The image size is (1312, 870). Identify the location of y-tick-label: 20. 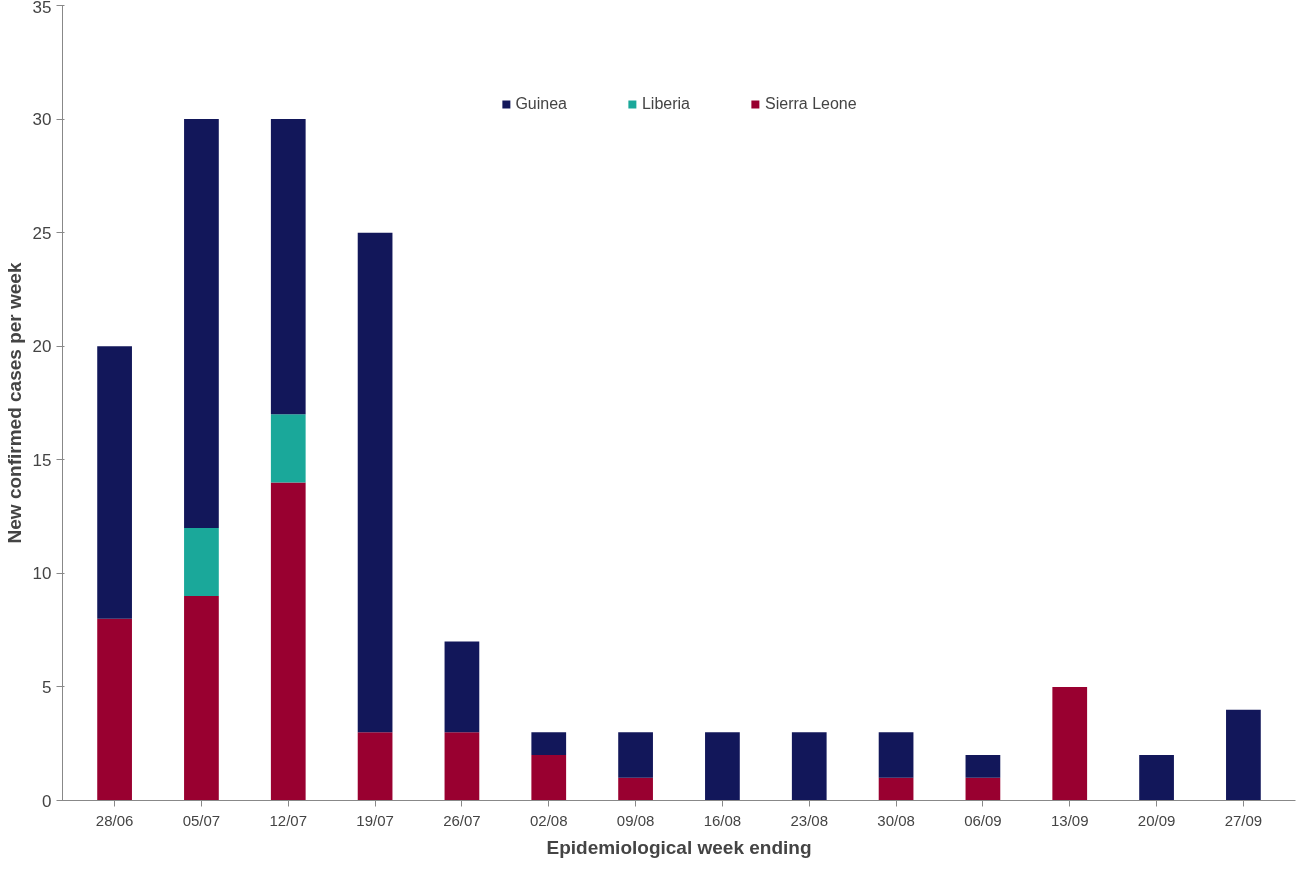
(42, 347).